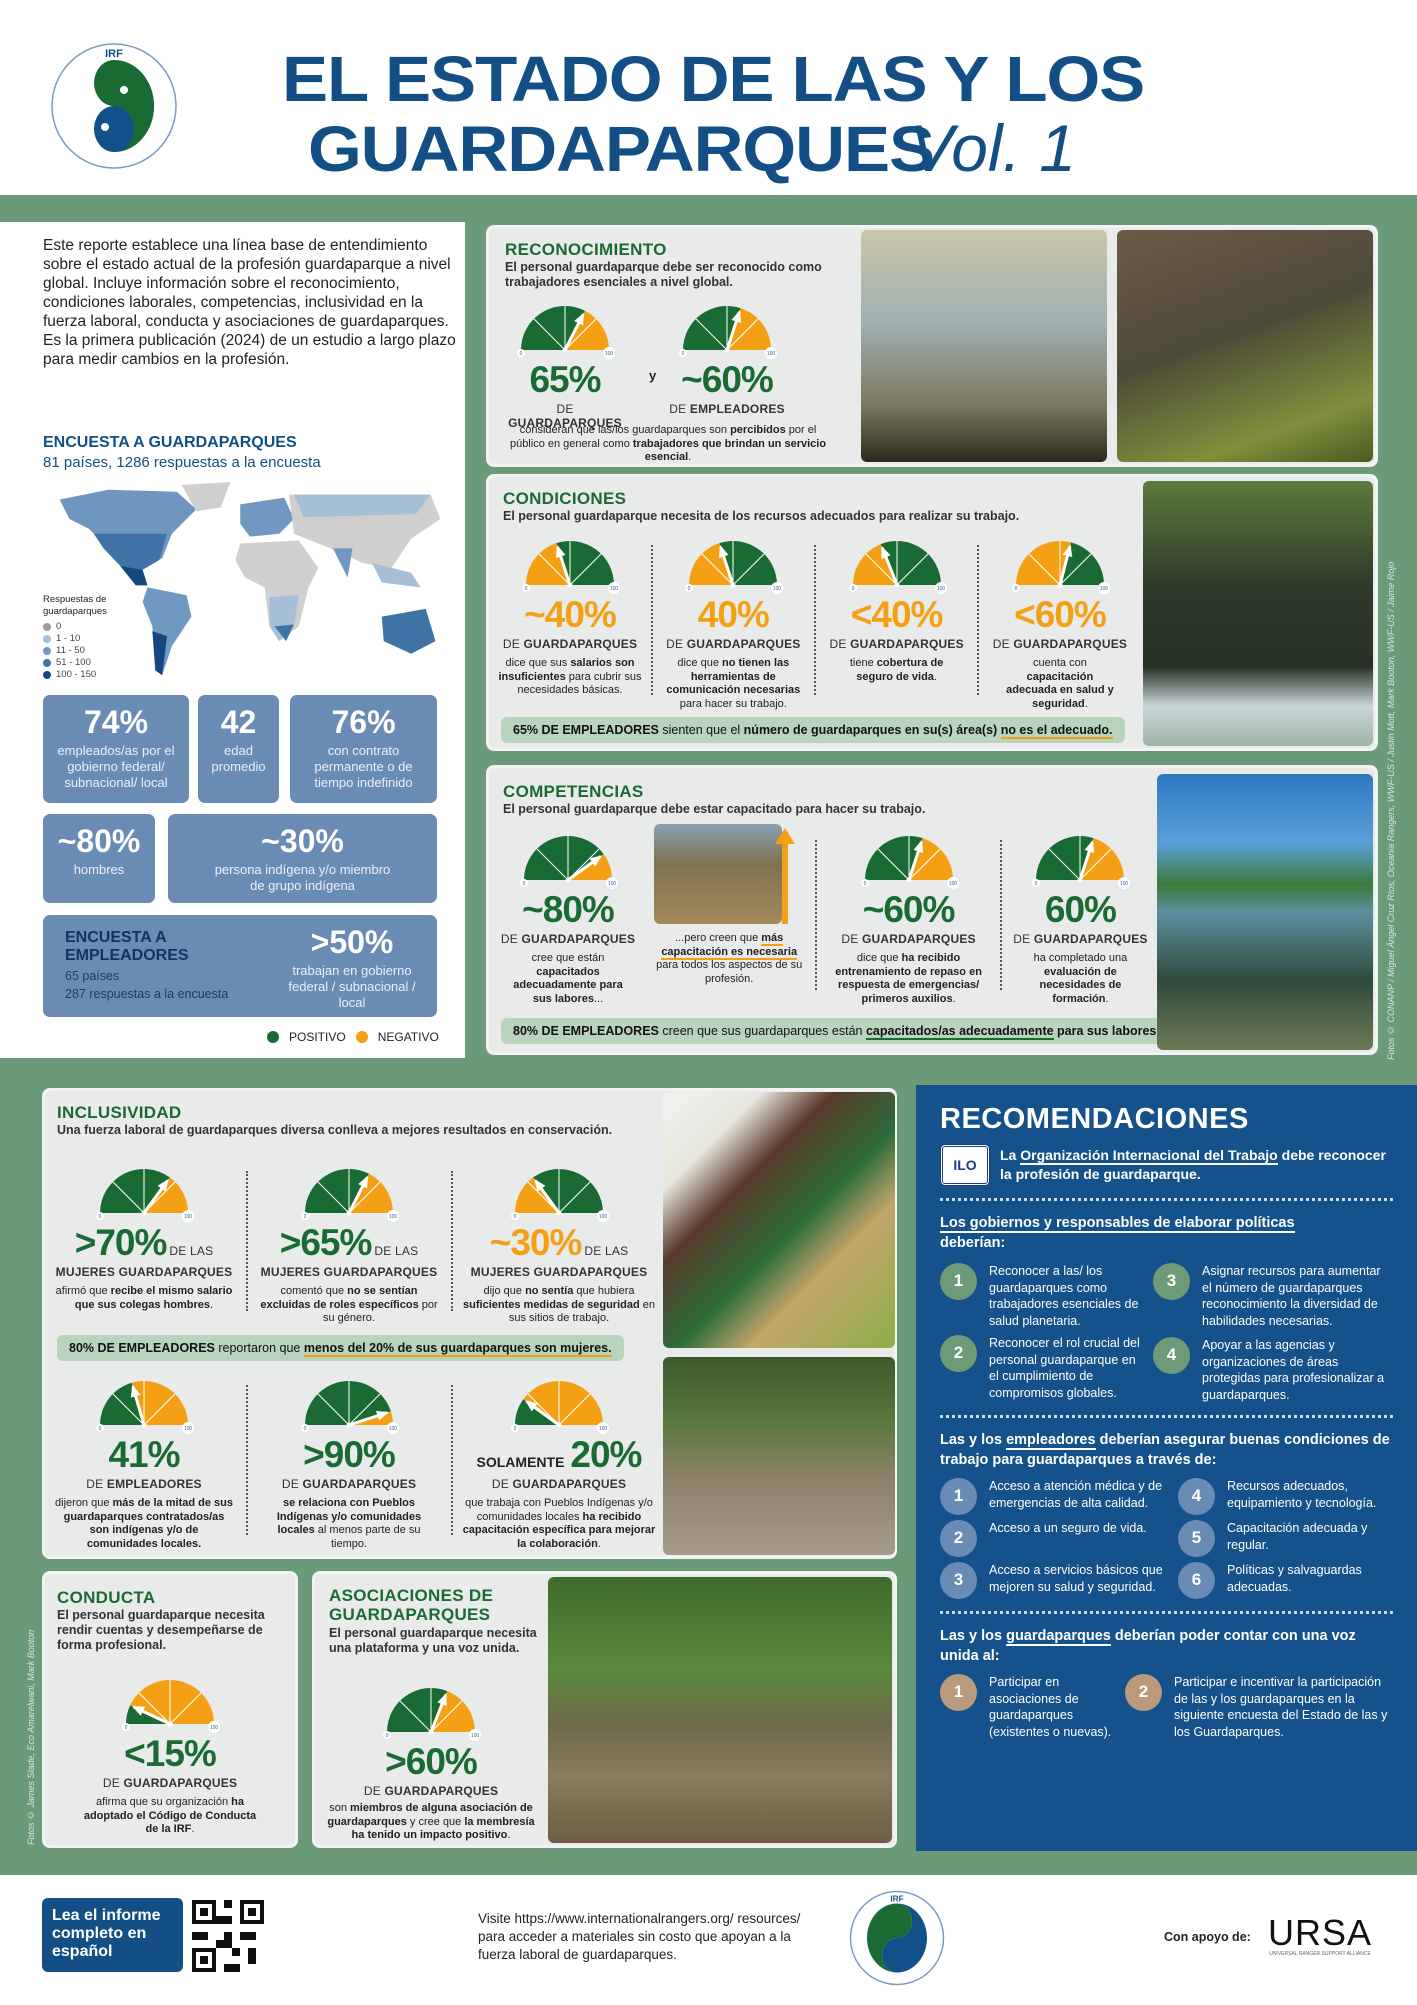 This screenshot has width=1417, height=2005. What do you see at coordinates (1196, 1538) in the screenshot?
I see `number-badge: 5` at bounding box center [1196, 1538].